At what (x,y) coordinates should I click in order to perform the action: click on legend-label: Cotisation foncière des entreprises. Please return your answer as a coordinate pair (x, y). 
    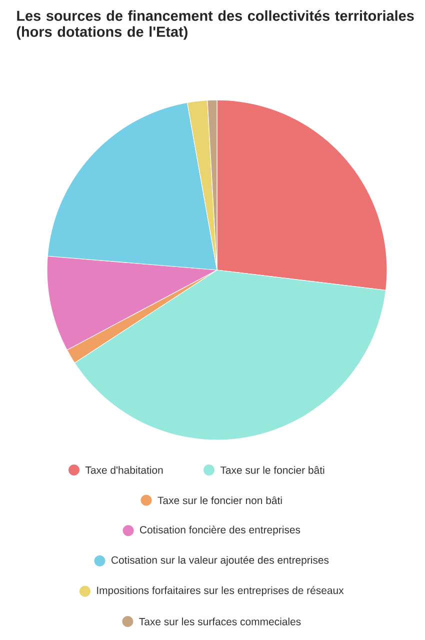
    Looking at the image, I should click on (220, 531).